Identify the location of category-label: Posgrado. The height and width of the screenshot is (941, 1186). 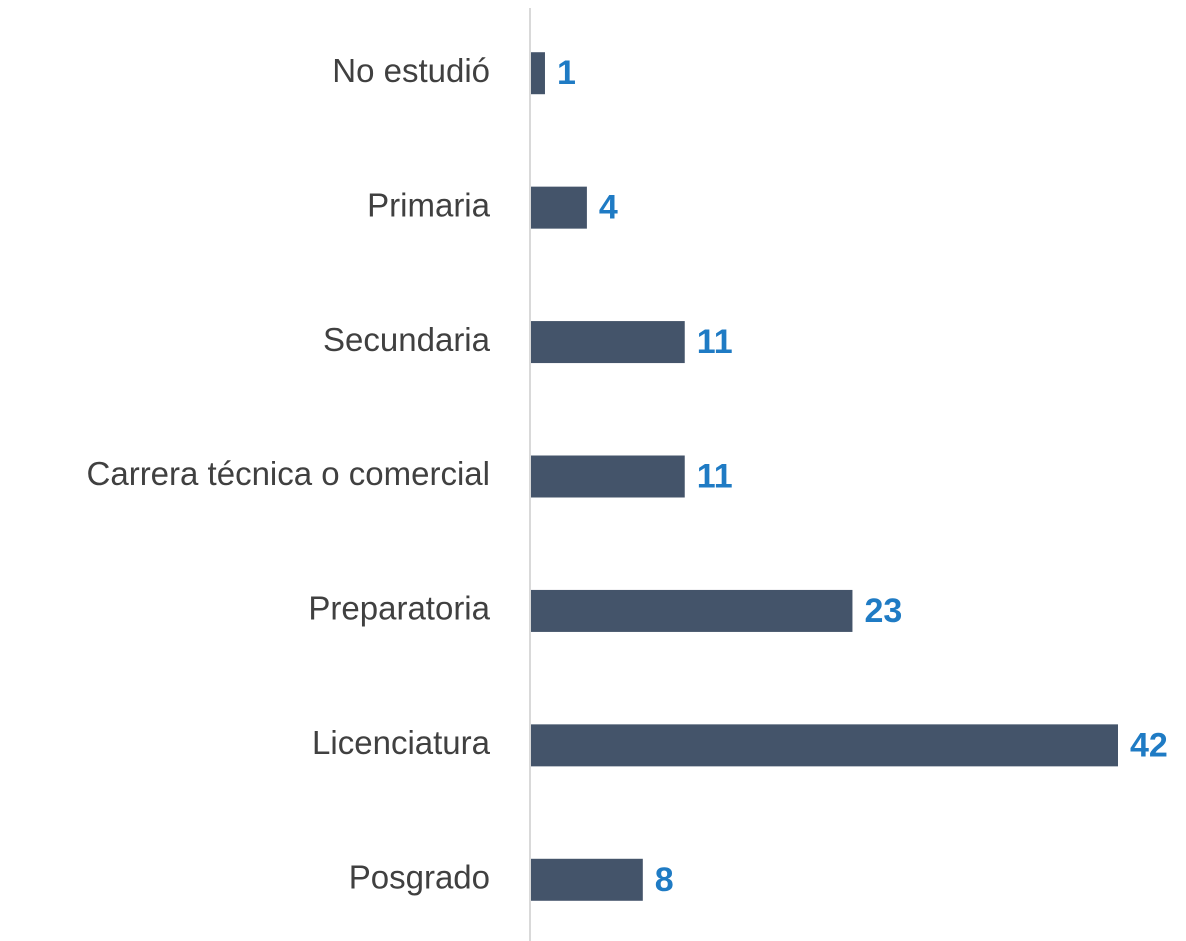
(419, 877).